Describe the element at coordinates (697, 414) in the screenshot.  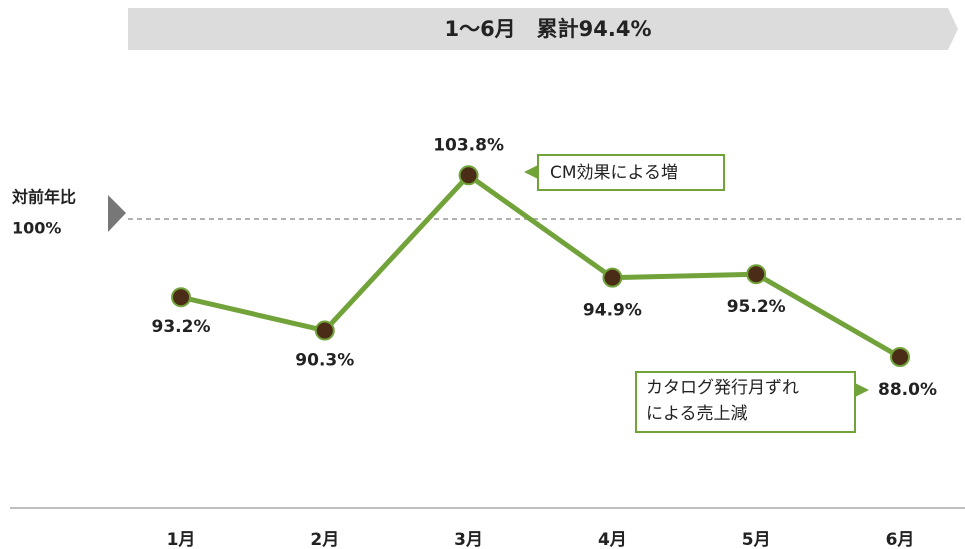
I see `annotation-text: による売上減` at that location.